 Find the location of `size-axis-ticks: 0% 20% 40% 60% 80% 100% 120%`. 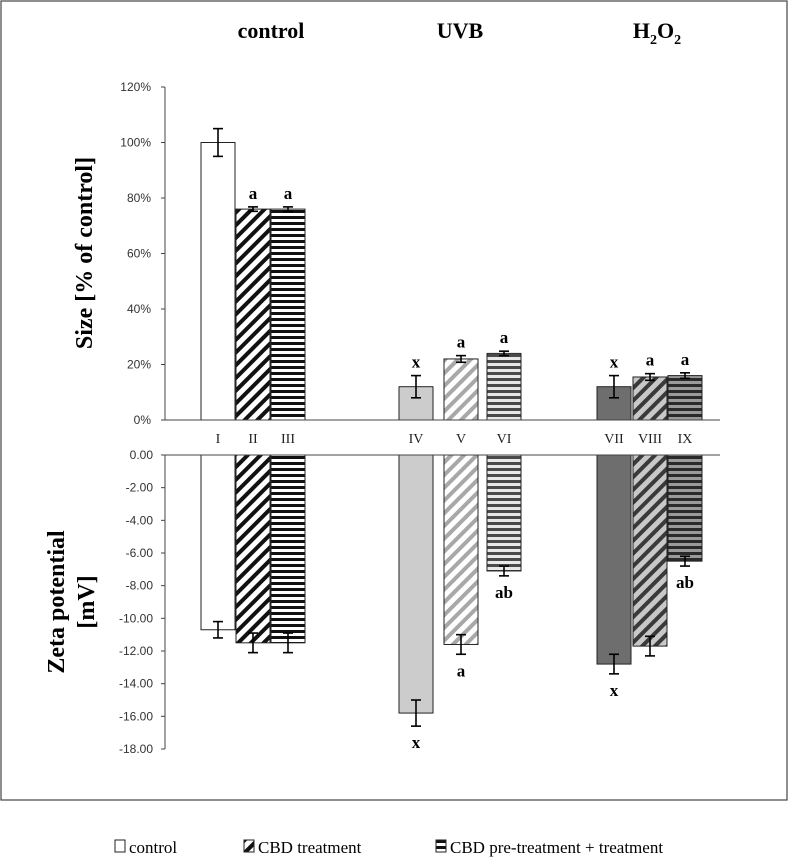

size-axis-ticks: 0% 20% 40% 60% 80% 100% 120% is located at coordinates (142, 253).